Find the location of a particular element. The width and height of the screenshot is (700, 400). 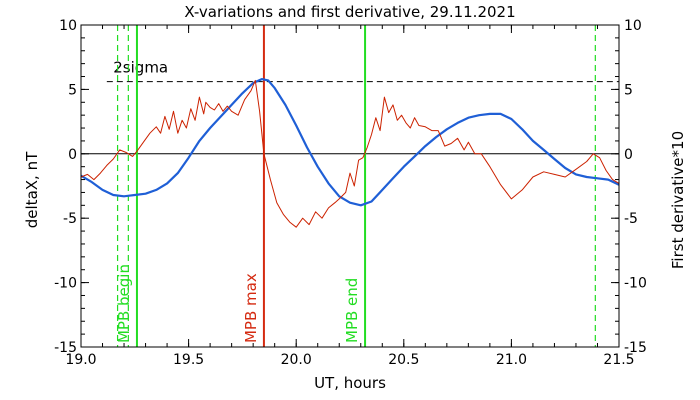

y-tick-label-right: 10 is located at coordinates (633, 26).